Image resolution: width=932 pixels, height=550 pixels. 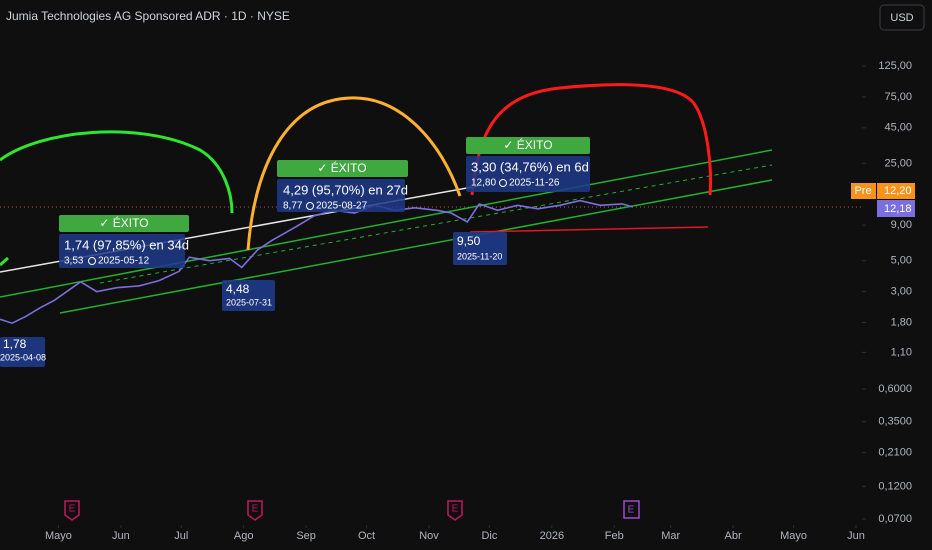 What do you see at coordinates (126, 244) in the screenshot?
I see `gain-label: 1,74 (97,85%) en 34d` at bounding box center [126, 244].